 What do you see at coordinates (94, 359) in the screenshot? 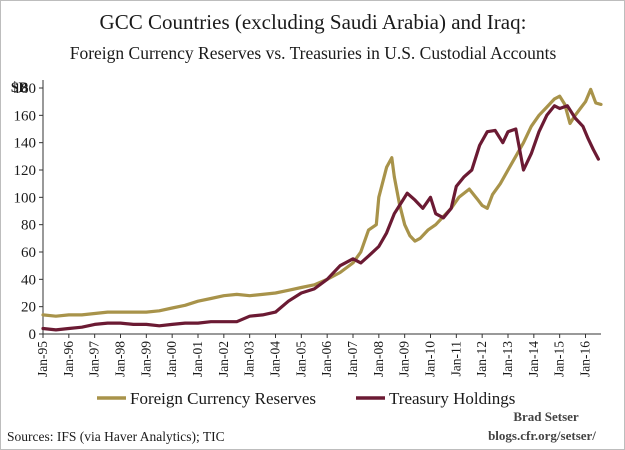
I see `x-tick-label: Jan-97` at bounding box center [94, 359].